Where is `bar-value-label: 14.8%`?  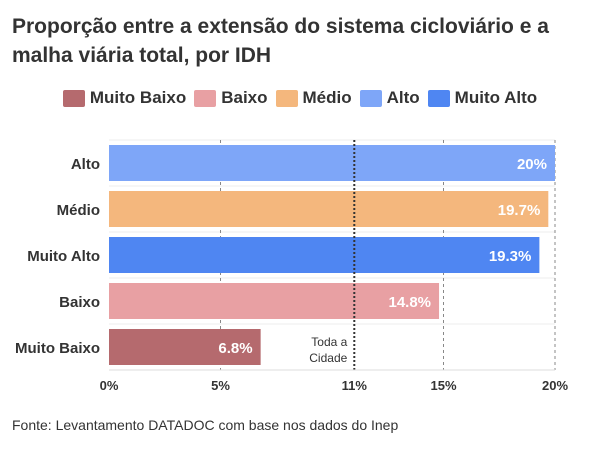 bar-value-label: 14.8% is located at coordinates (409, 302).